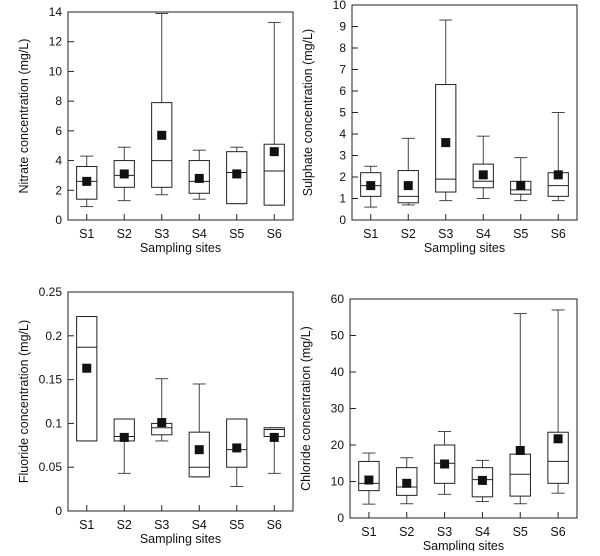  I want to click on y-axis-label: Chloride concentration (mg/L), so click(306, 408).